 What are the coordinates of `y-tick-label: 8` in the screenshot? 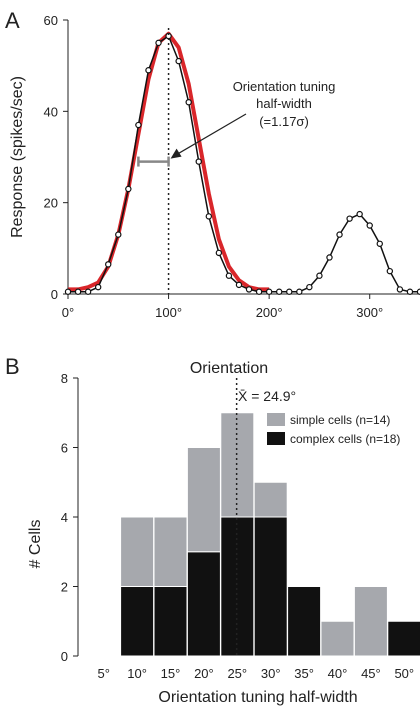 It's located at (64, 378).